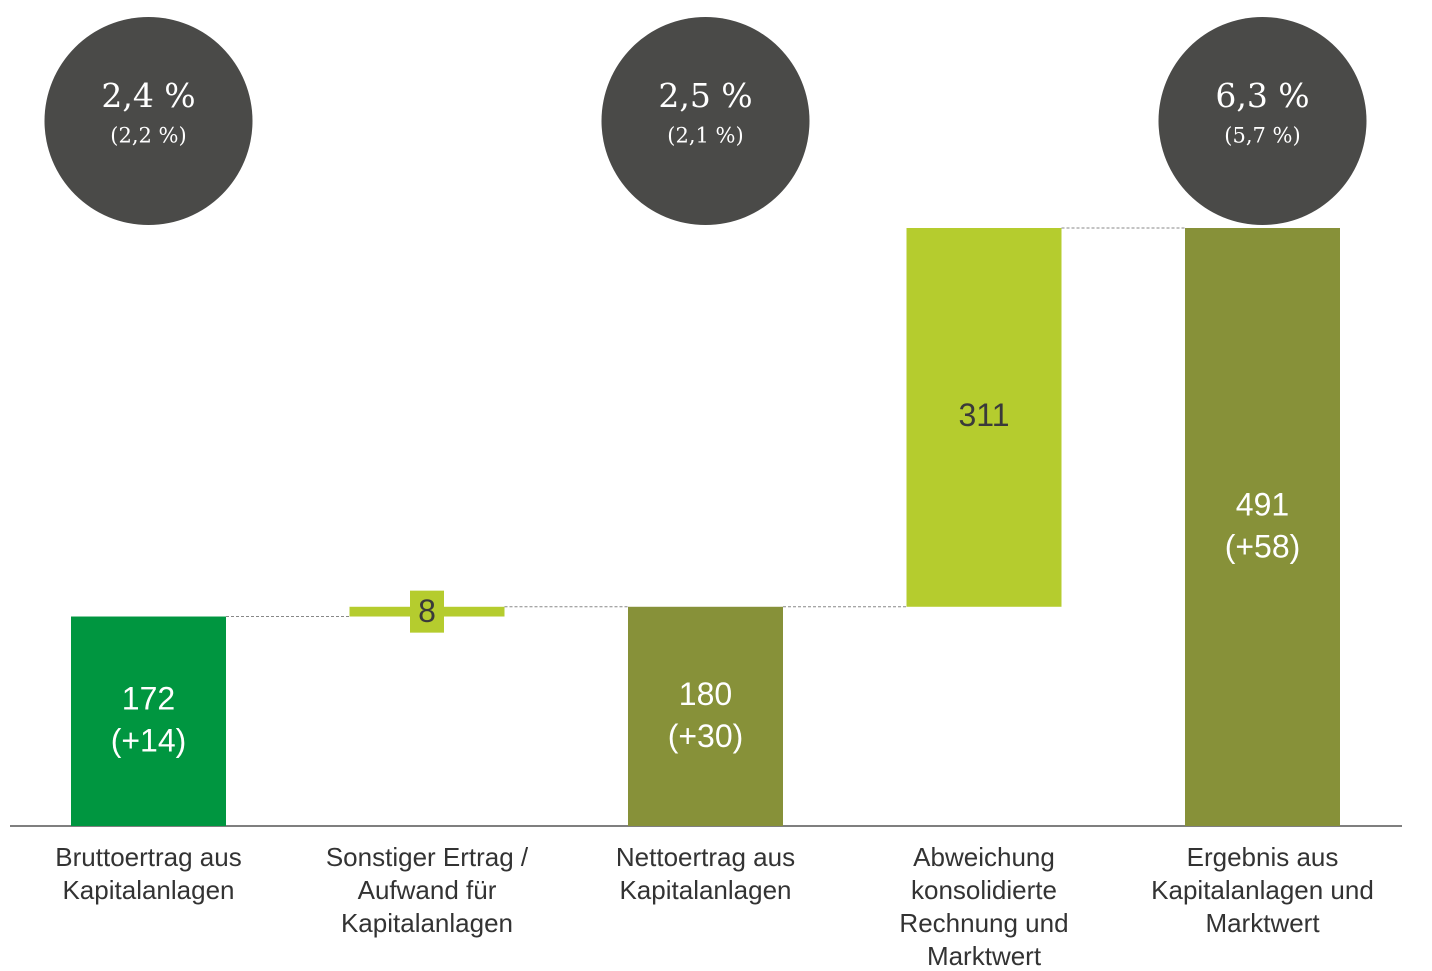 The image size is (1432, 971). What do you see at coordinates (148, 699) in the screenshot?
I see `value-label: 172` at bounding box center [148, 699].